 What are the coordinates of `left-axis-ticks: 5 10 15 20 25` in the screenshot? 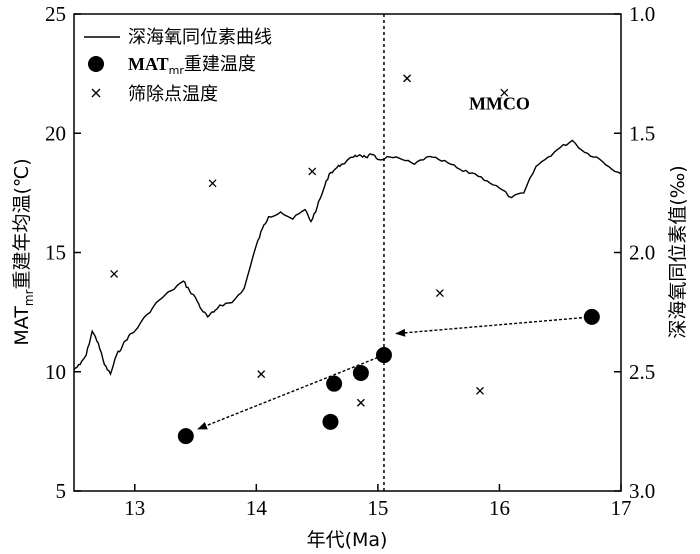 It's located at (63, 252).